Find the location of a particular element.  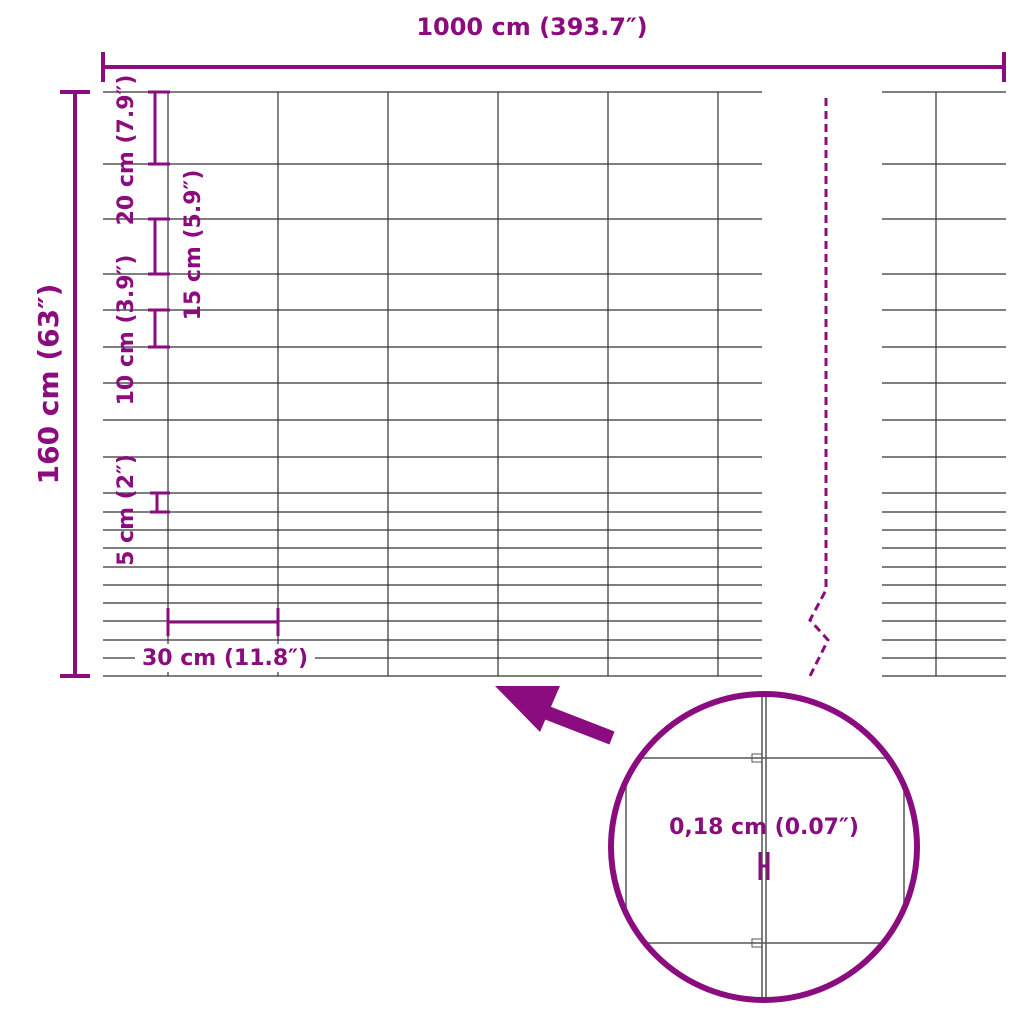

post-spacing-label: 30 cm (11.8″) is located at coordinates (225, 658).